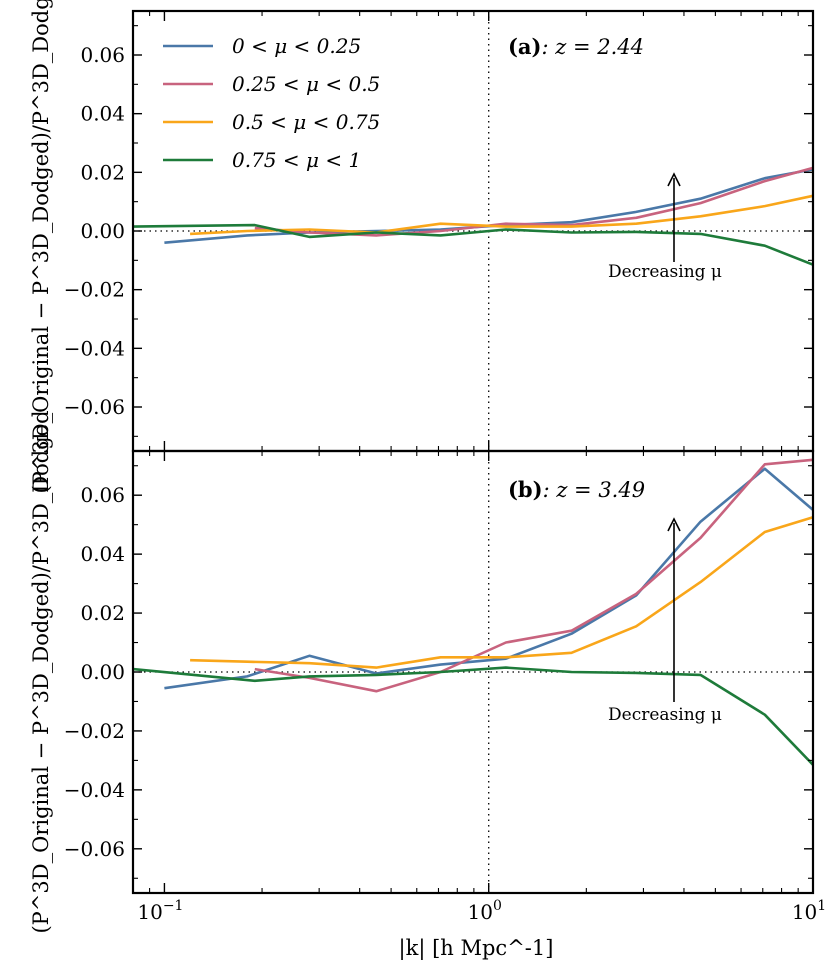  I want to click on x-axis: 10⁻¹ 10⁰ 10¹, so click(481, 911).